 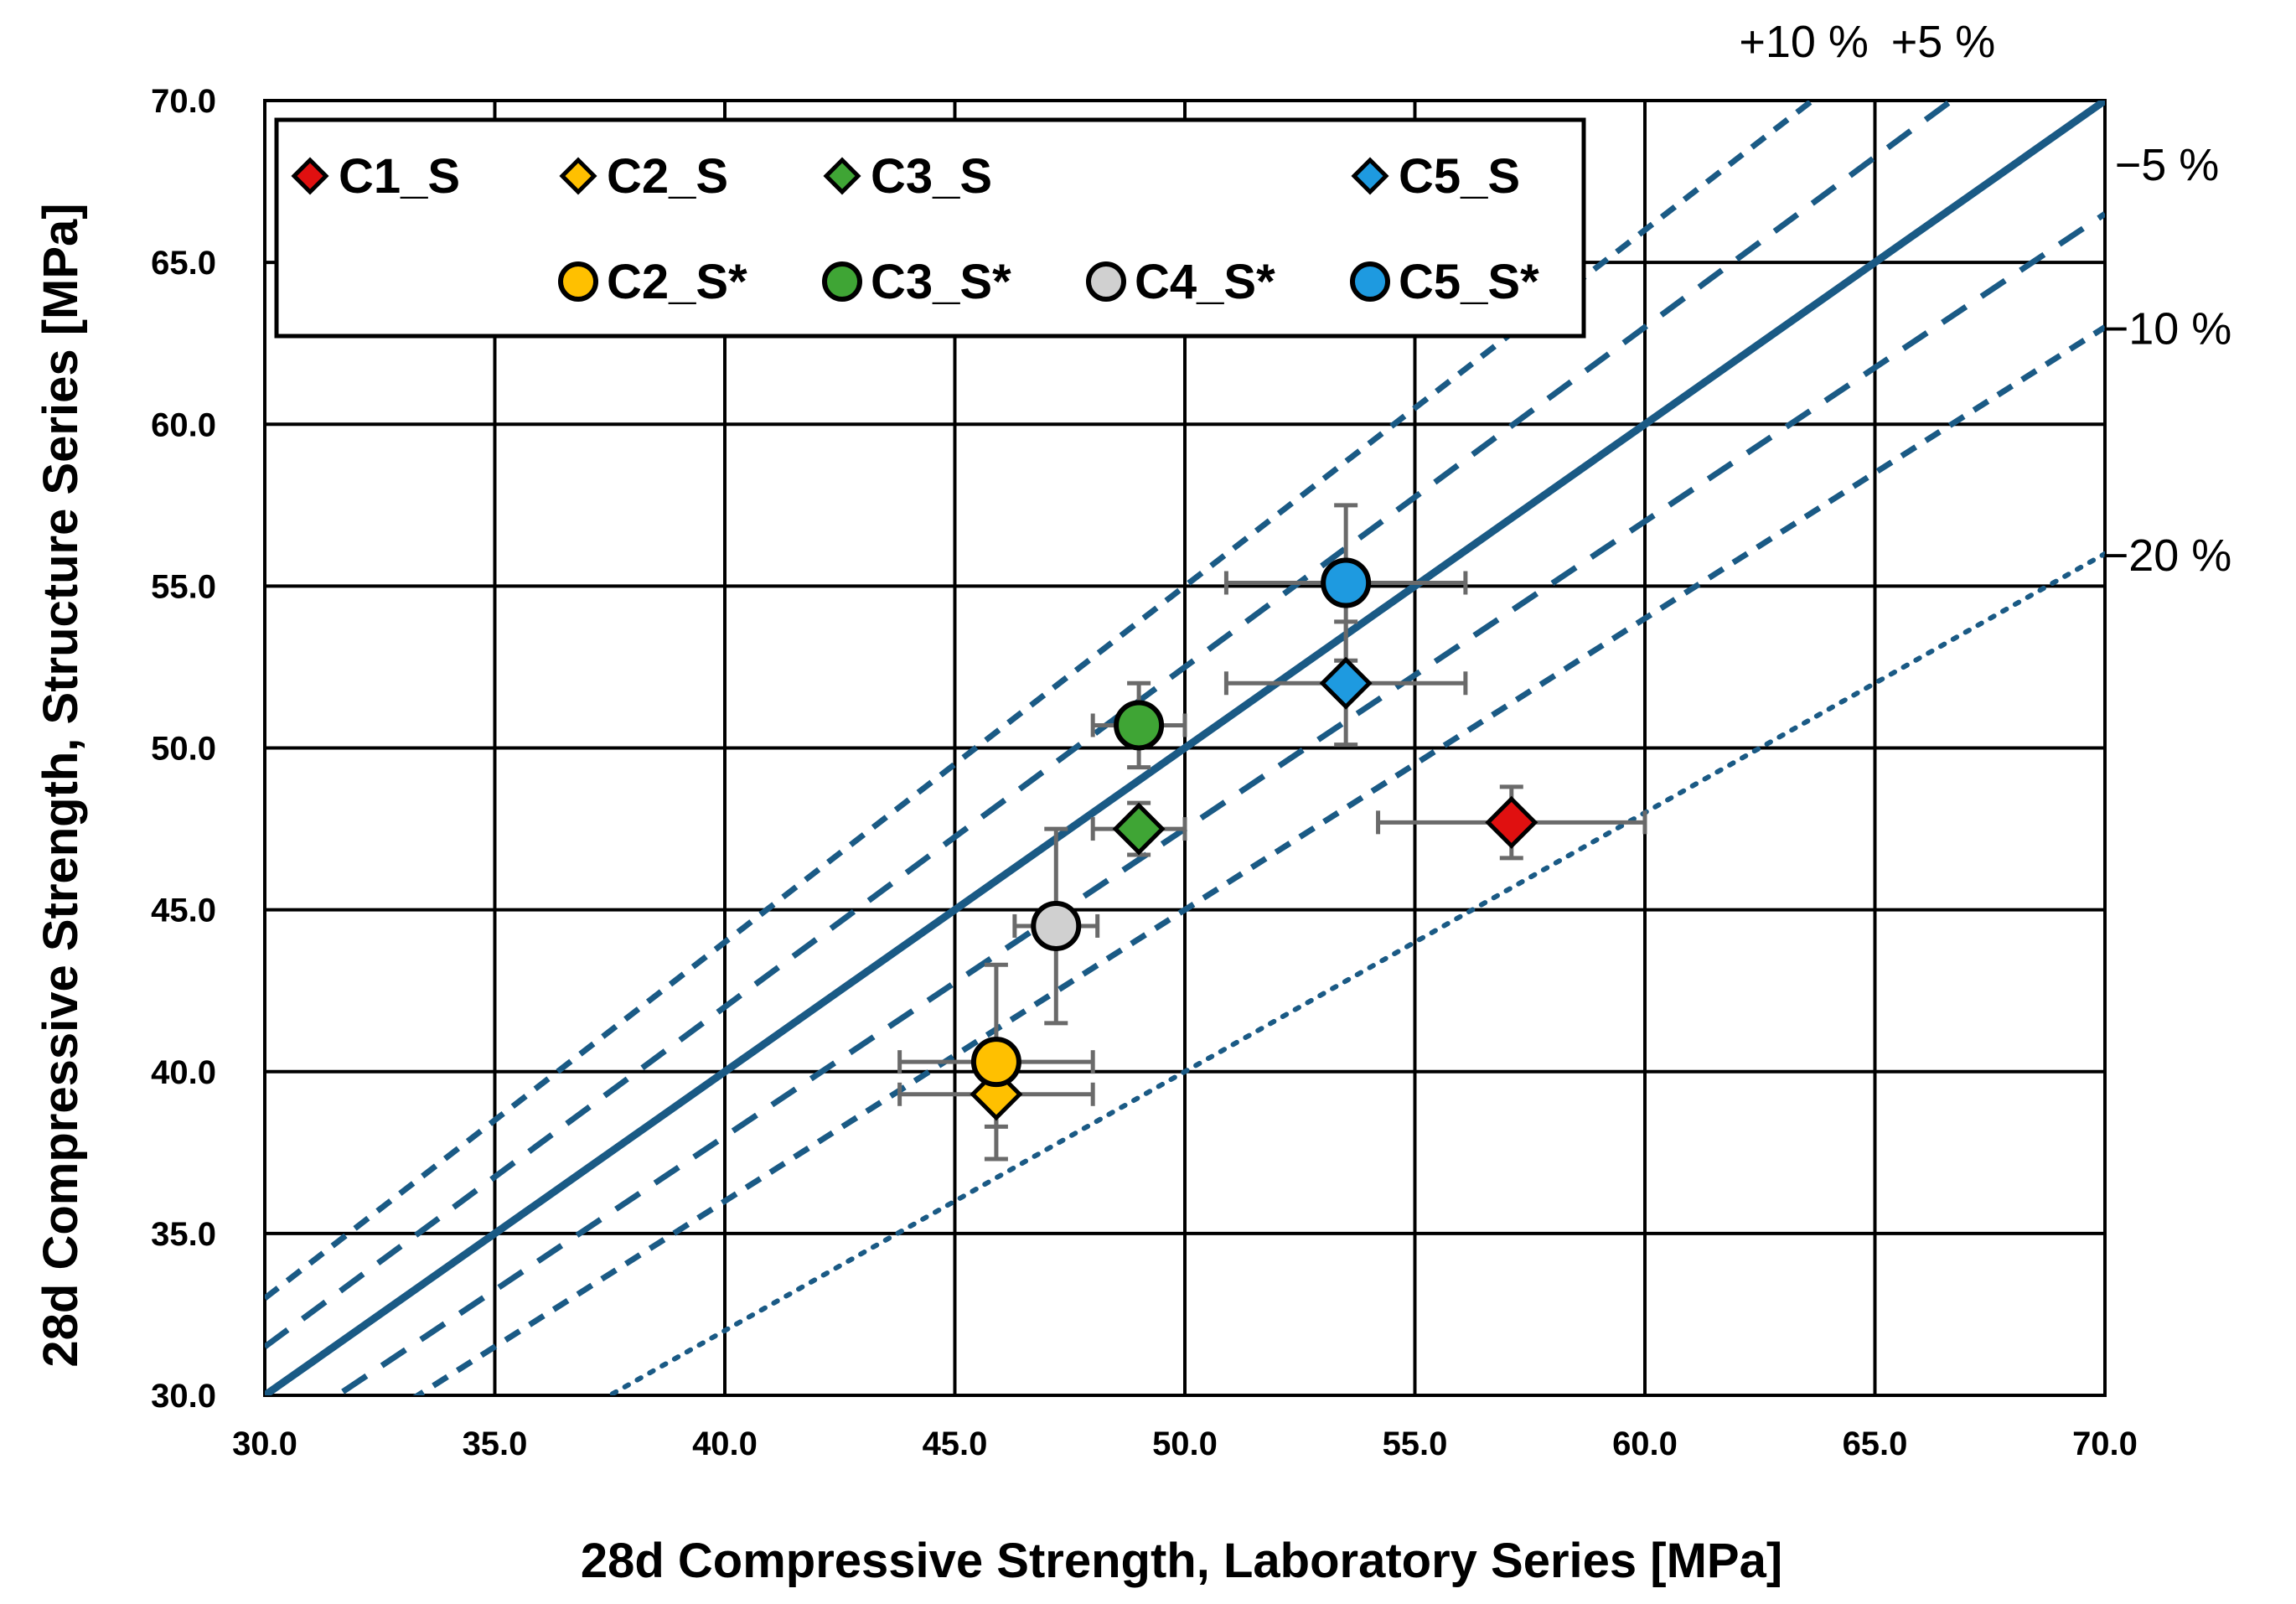 What do you see at coordinates (183, 424) in the screenshot?
I see `y-tick-label: 60.0` at bounding box center [183, 424].